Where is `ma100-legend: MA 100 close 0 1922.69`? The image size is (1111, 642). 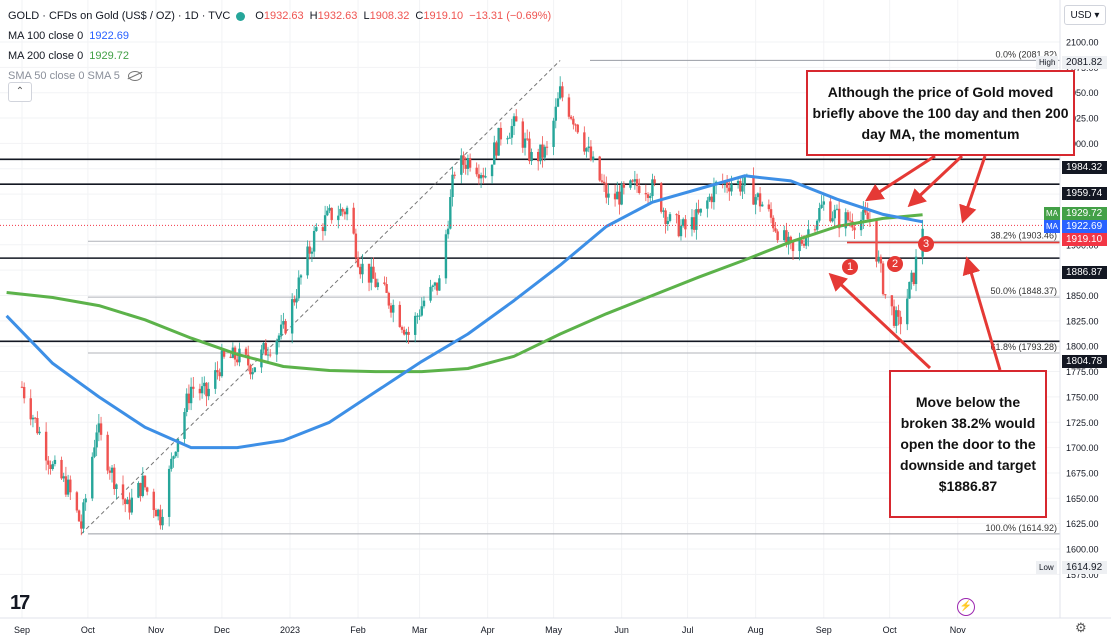 ma100-legend: MA 100 close 0 1922.69 is located at coordinates (279, 36).